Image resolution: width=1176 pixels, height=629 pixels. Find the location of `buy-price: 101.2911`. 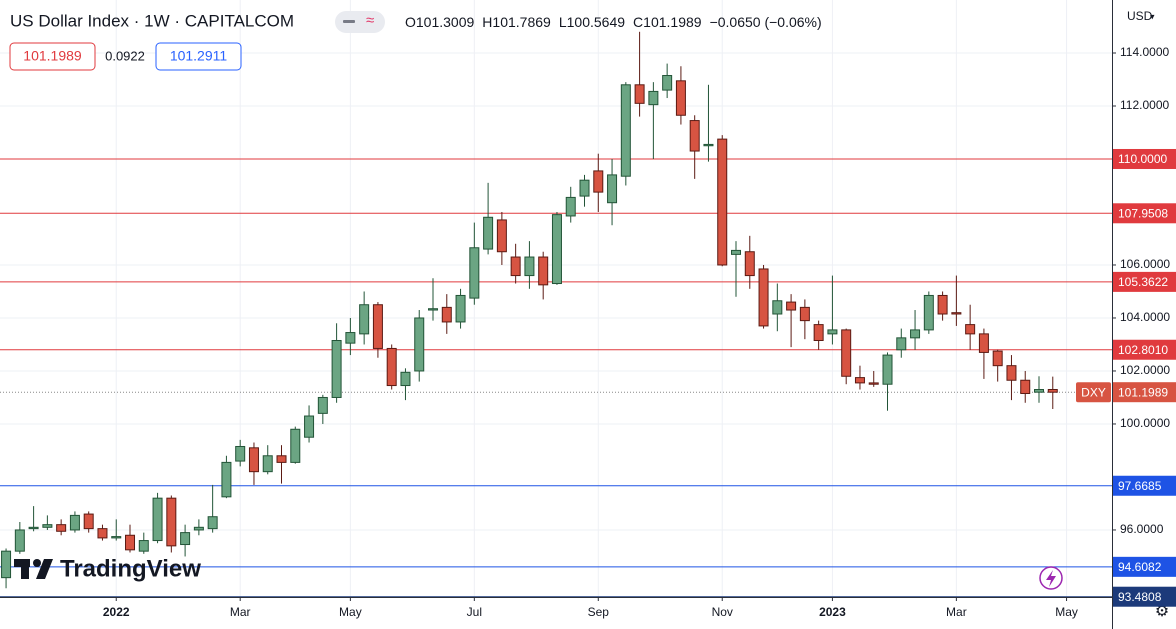

buy-price: 101.2911 is located at coordinates (199, 56).